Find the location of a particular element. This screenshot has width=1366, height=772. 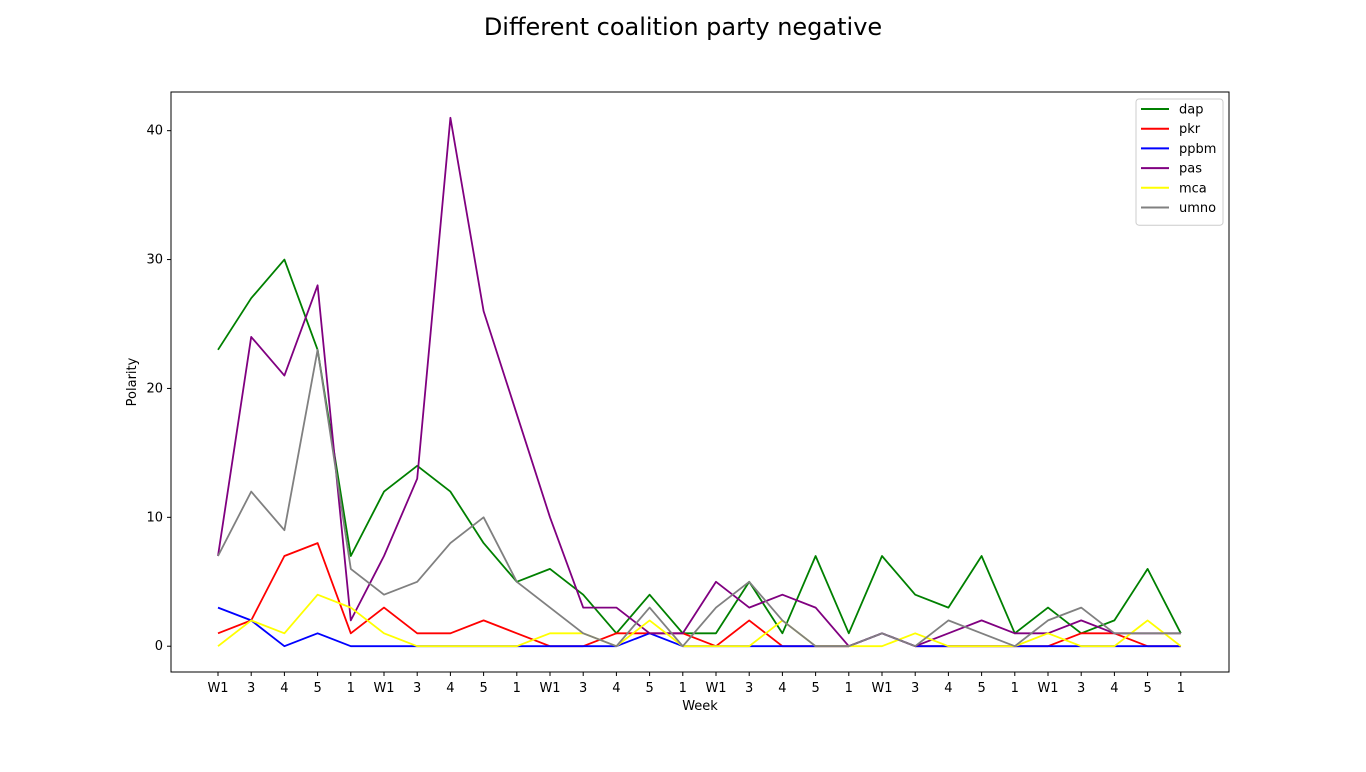

legend-label-pkr: pkr is located at coordinates (1190, 129).